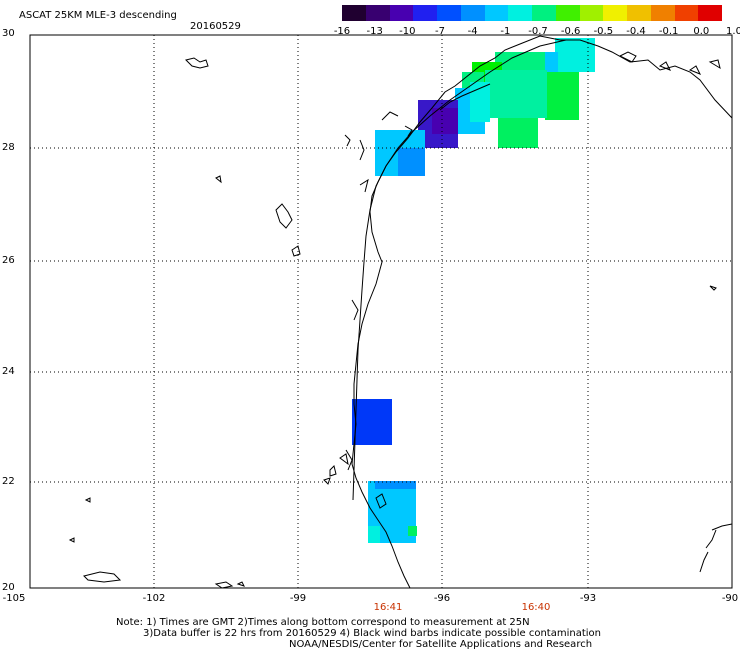  I want to click on longitude-label: -90, so click(730, 598).